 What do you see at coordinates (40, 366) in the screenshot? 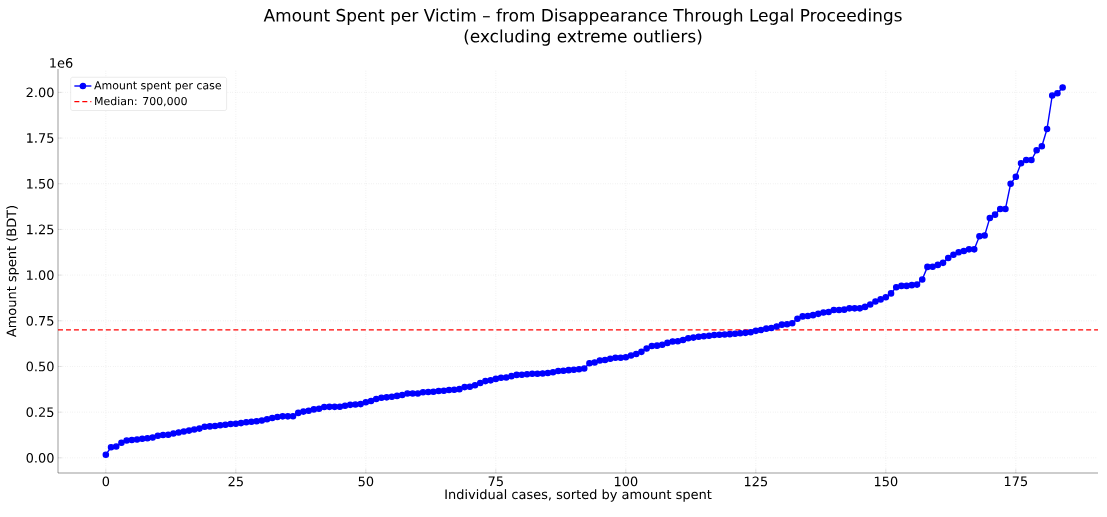
I see `y-tick-label: 0.50` at bounding box center [40, 366].